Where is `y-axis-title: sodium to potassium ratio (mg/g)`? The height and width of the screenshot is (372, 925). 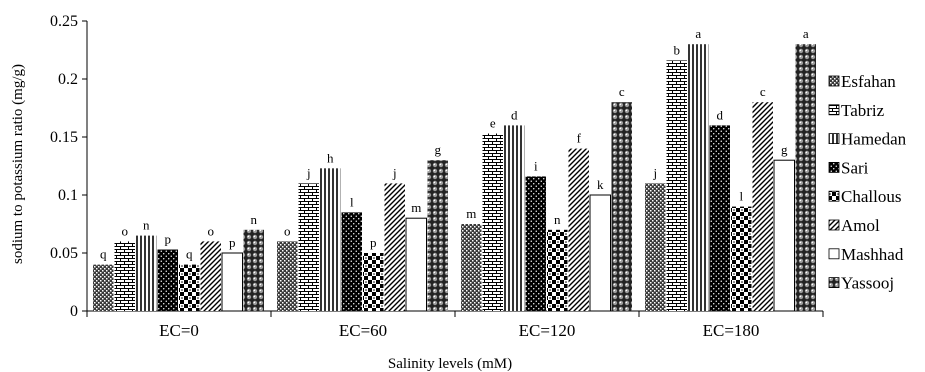 y-axis-title: sodium to potassium ratio (mg/g) is located at coordinates (18, 164).